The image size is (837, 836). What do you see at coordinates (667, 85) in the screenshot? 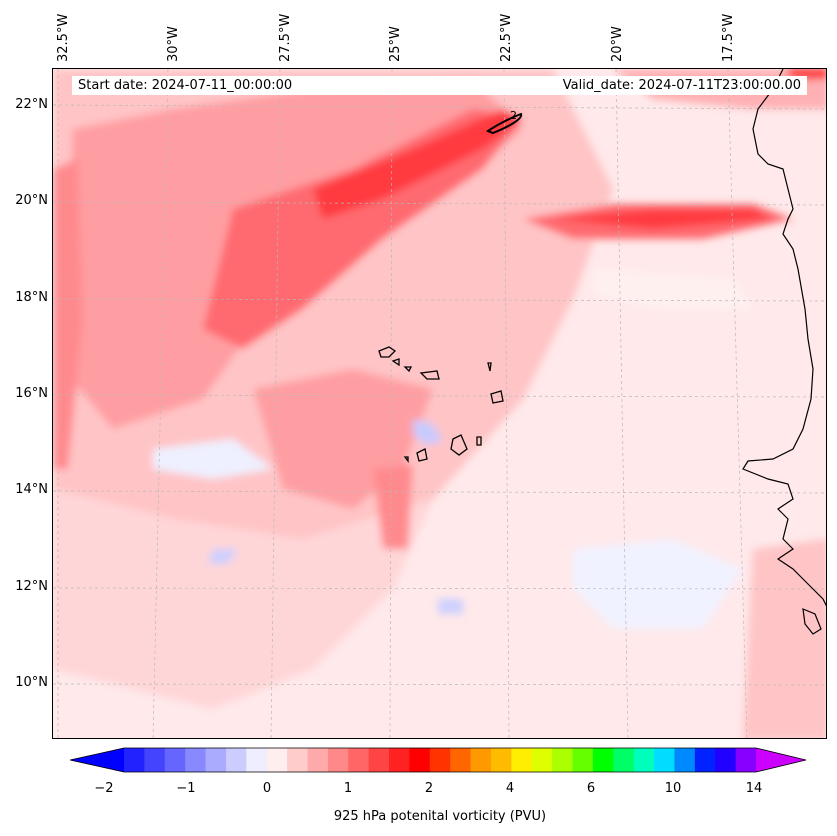
I see `valid-date-label: Valid_date: 2024-07-11T23:00:00.00` at bounding box center [667, 85].